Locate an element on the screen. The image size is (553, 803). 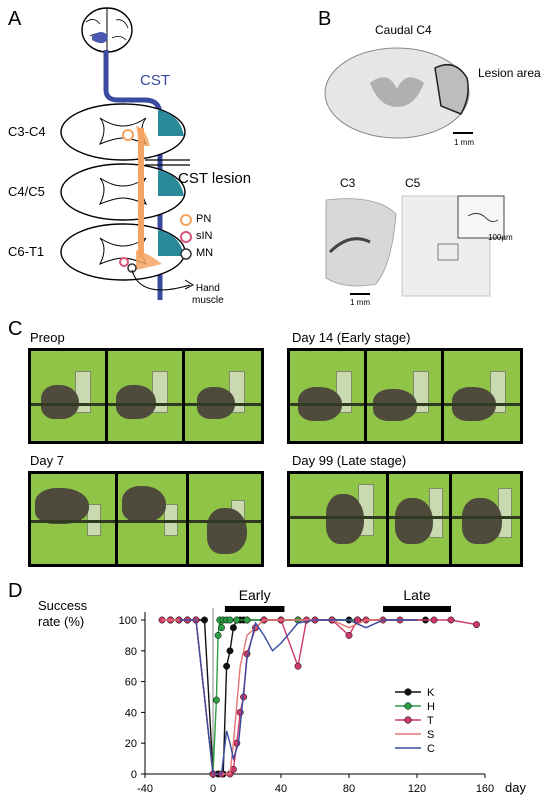
stage-label-late: Late is located at coordinates (416, 595).